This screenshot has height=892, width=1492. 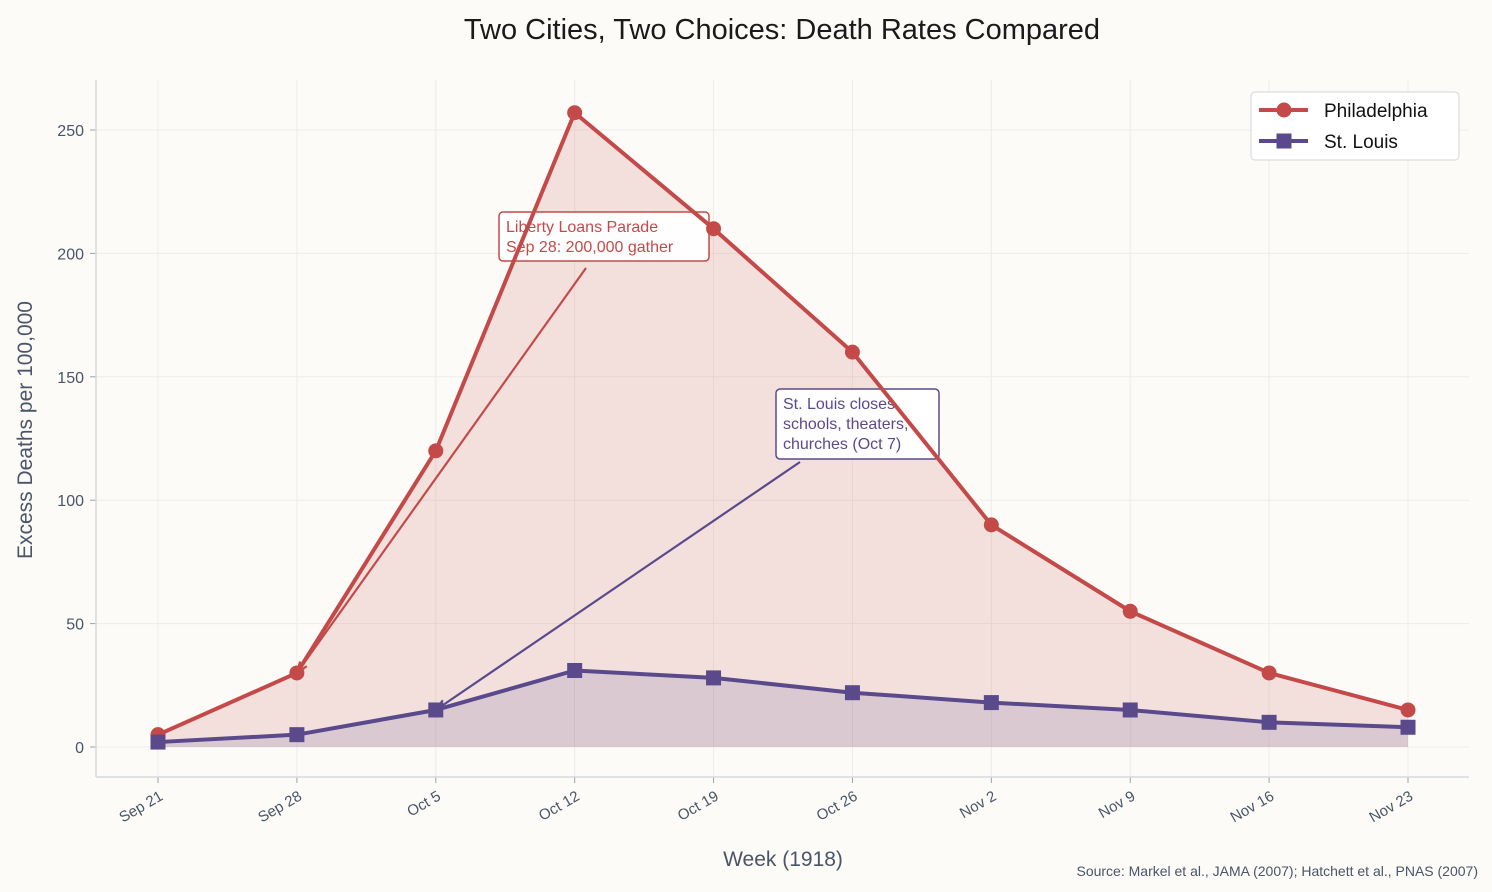 What do you see at coordinates (839, 404) in the screenshot?
I see `annotation-text: St. Louis closes` at bounding box center [839, 404].